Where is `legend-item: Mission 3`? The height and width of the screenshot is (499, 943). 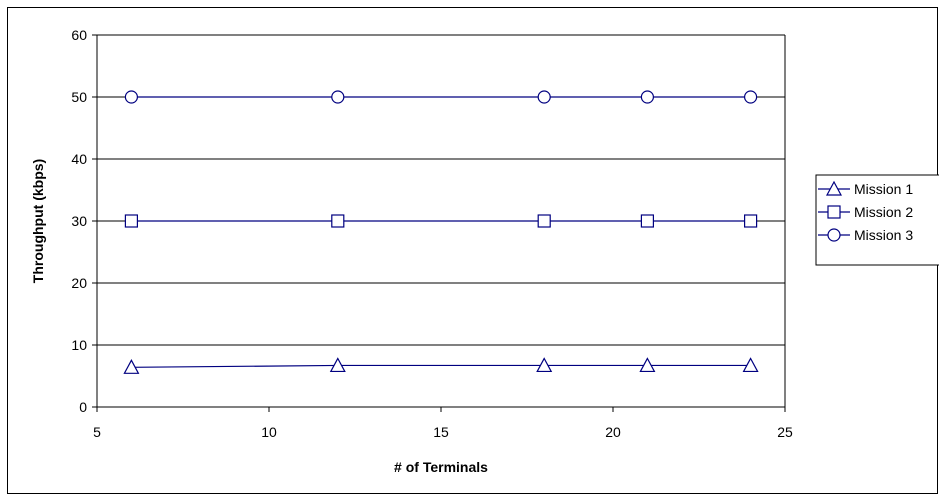
legend-item: Mission 3 is located at coordinates (865, 235).